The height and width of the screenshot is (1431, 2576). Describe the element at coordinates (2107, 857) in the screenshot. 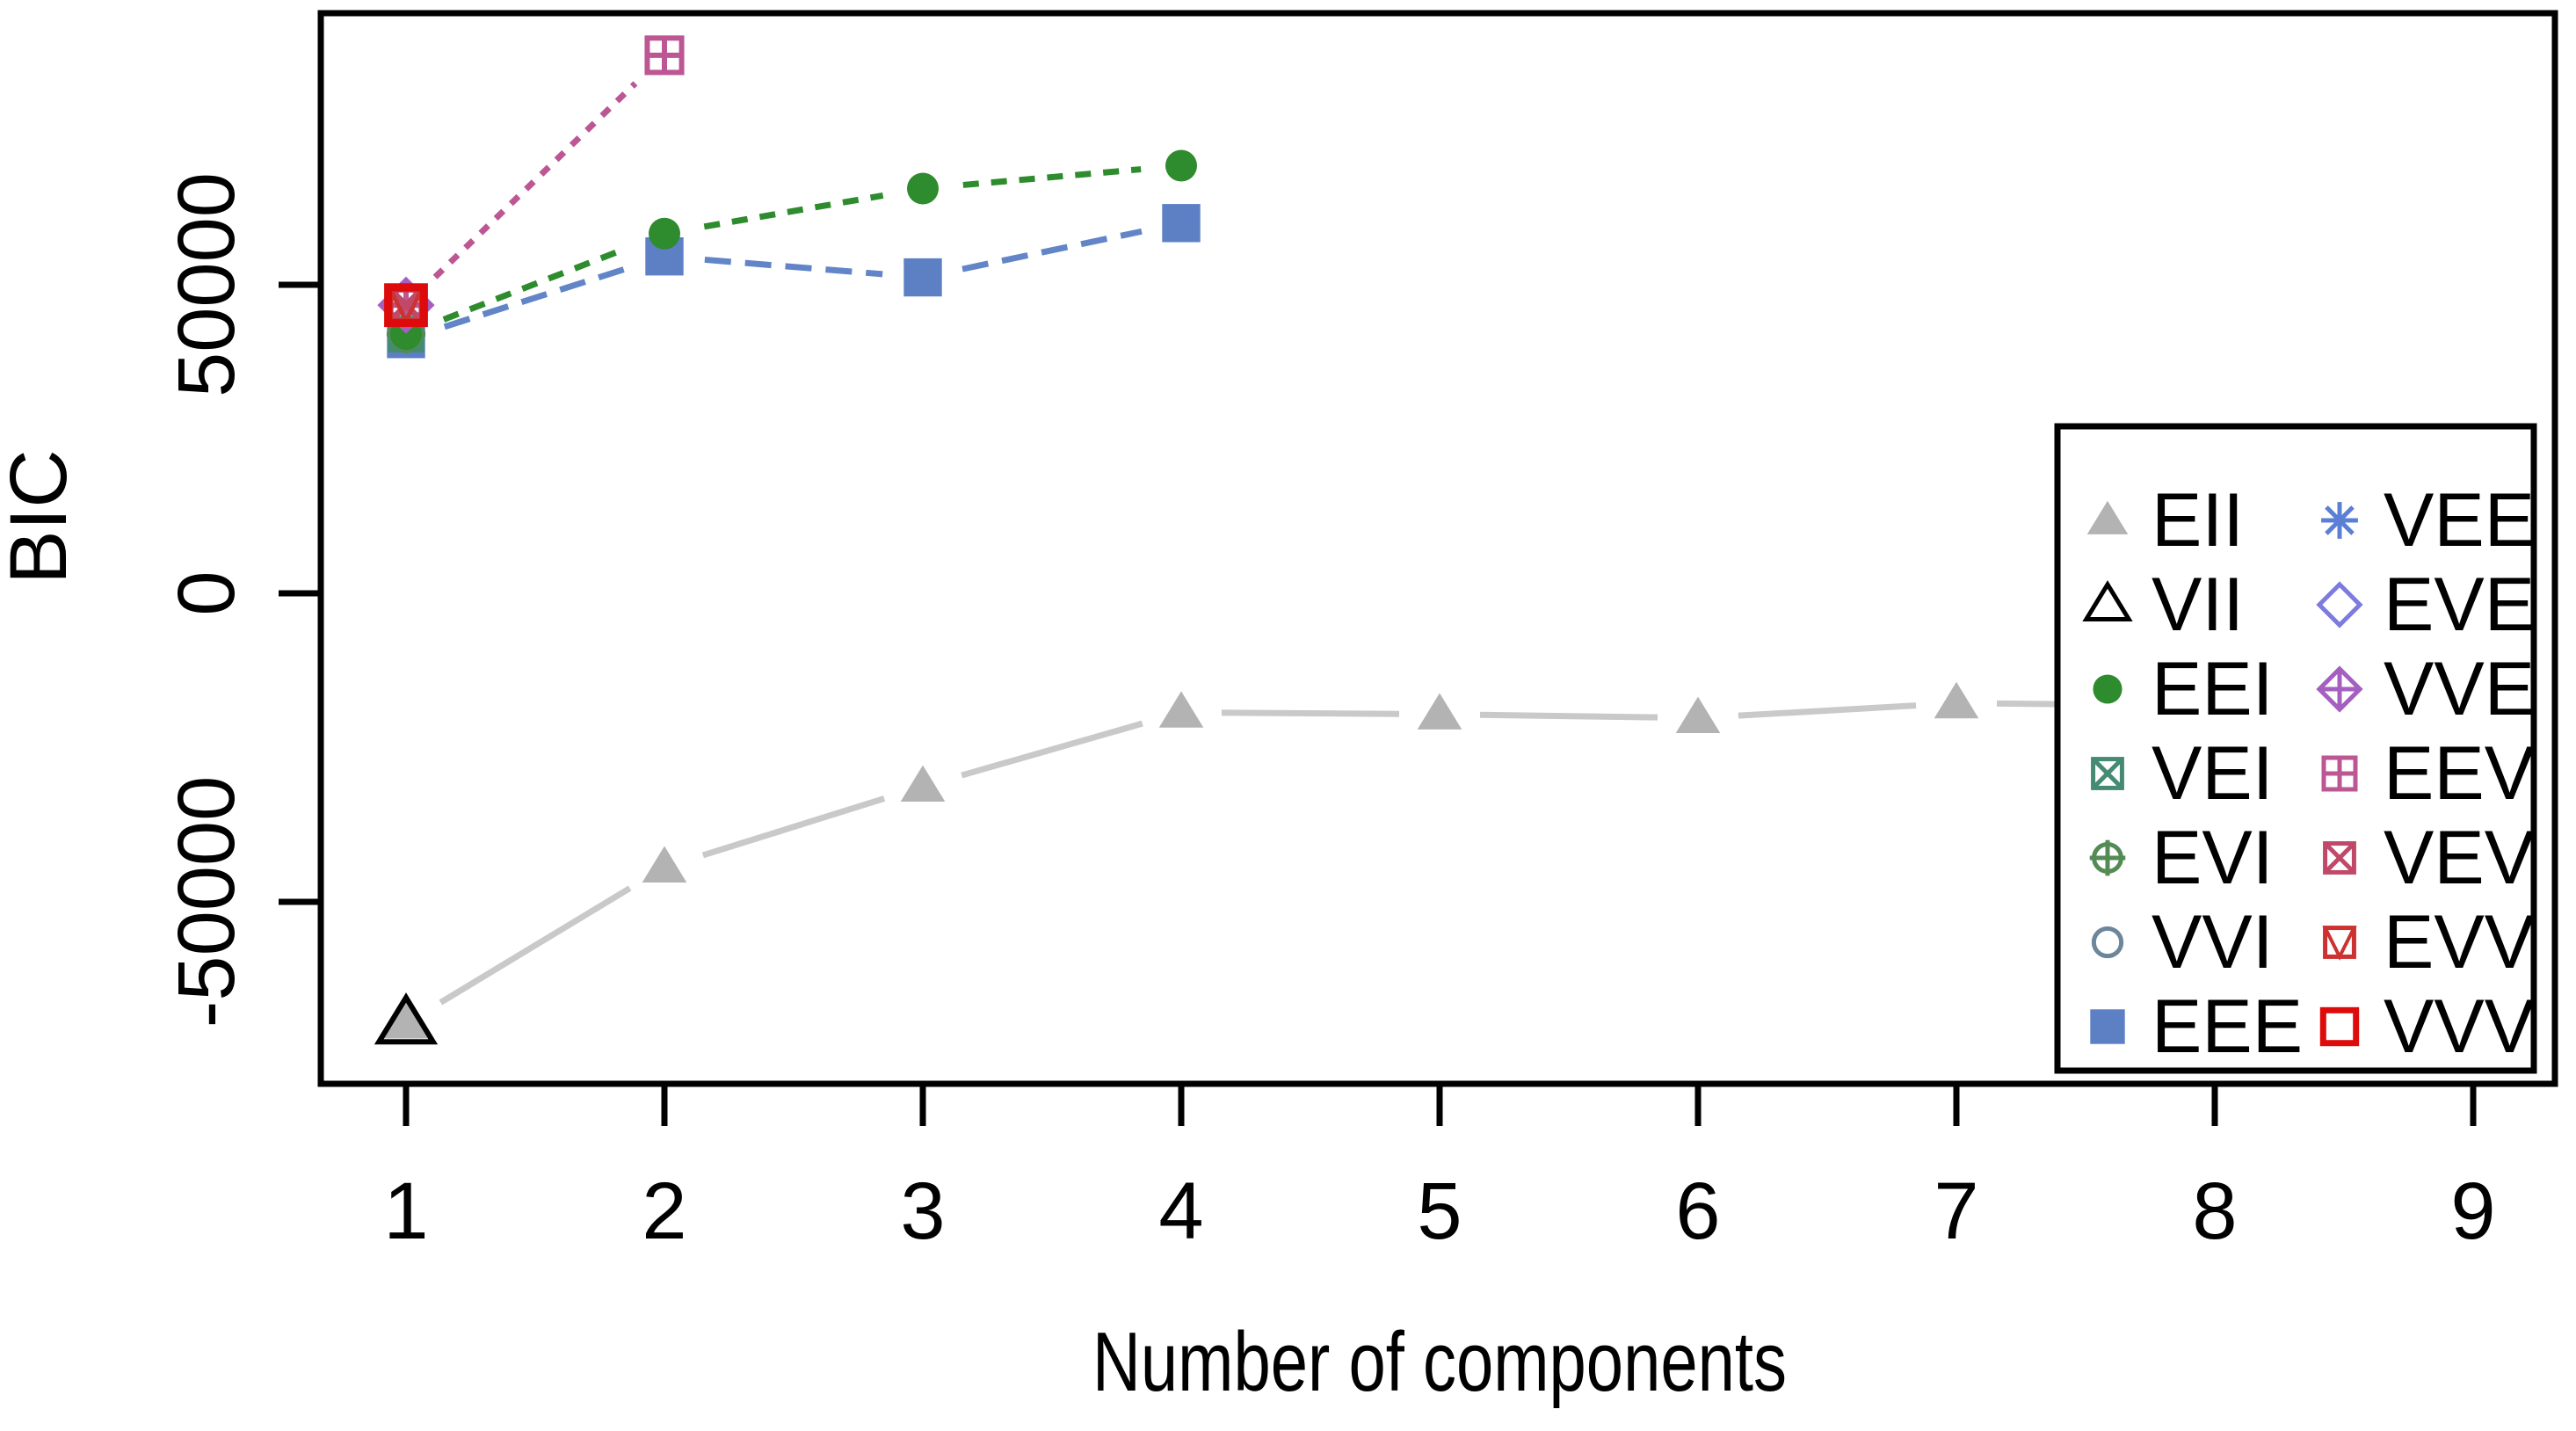

I see `legend-symbol-EVI-icon` at that location.